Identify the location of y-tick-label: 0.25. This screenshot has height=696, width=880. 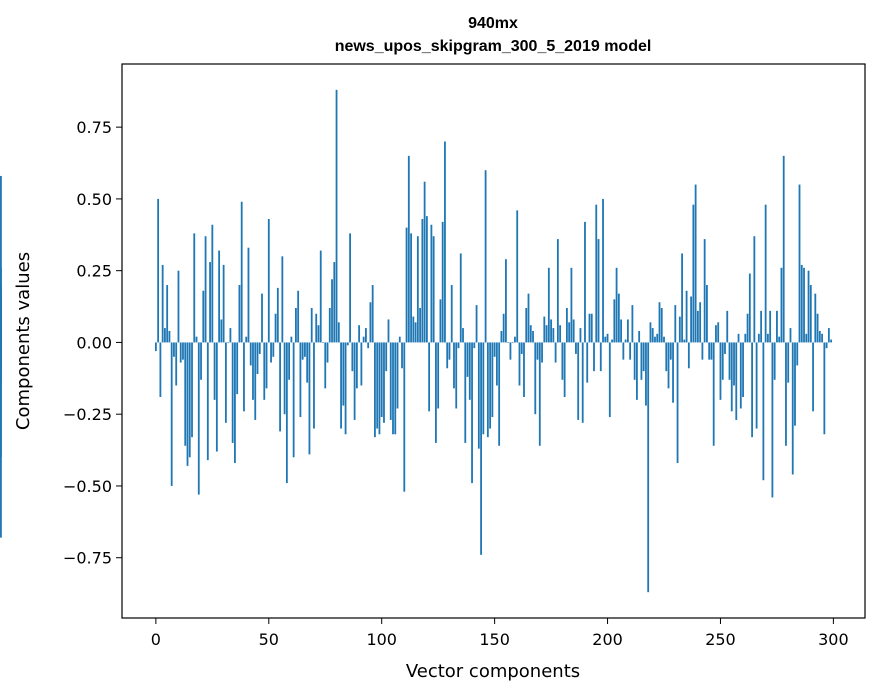
(94, 271).